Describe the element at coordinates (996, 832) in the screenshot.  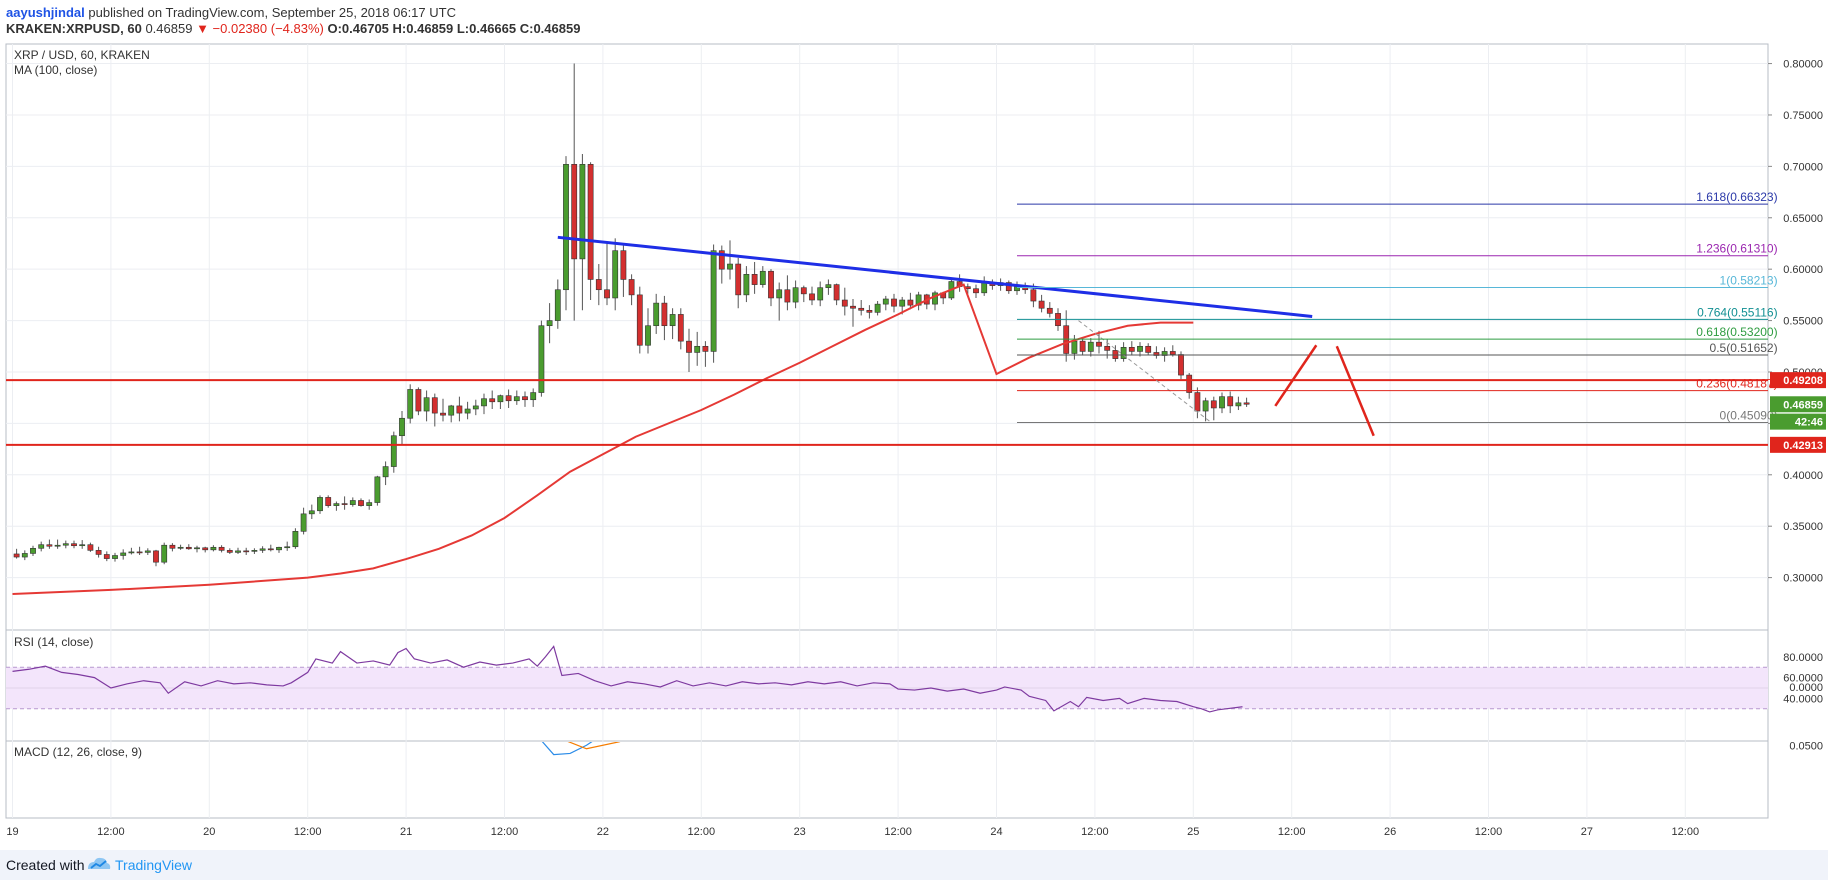
I see `x-tick-label: 24` at that location.